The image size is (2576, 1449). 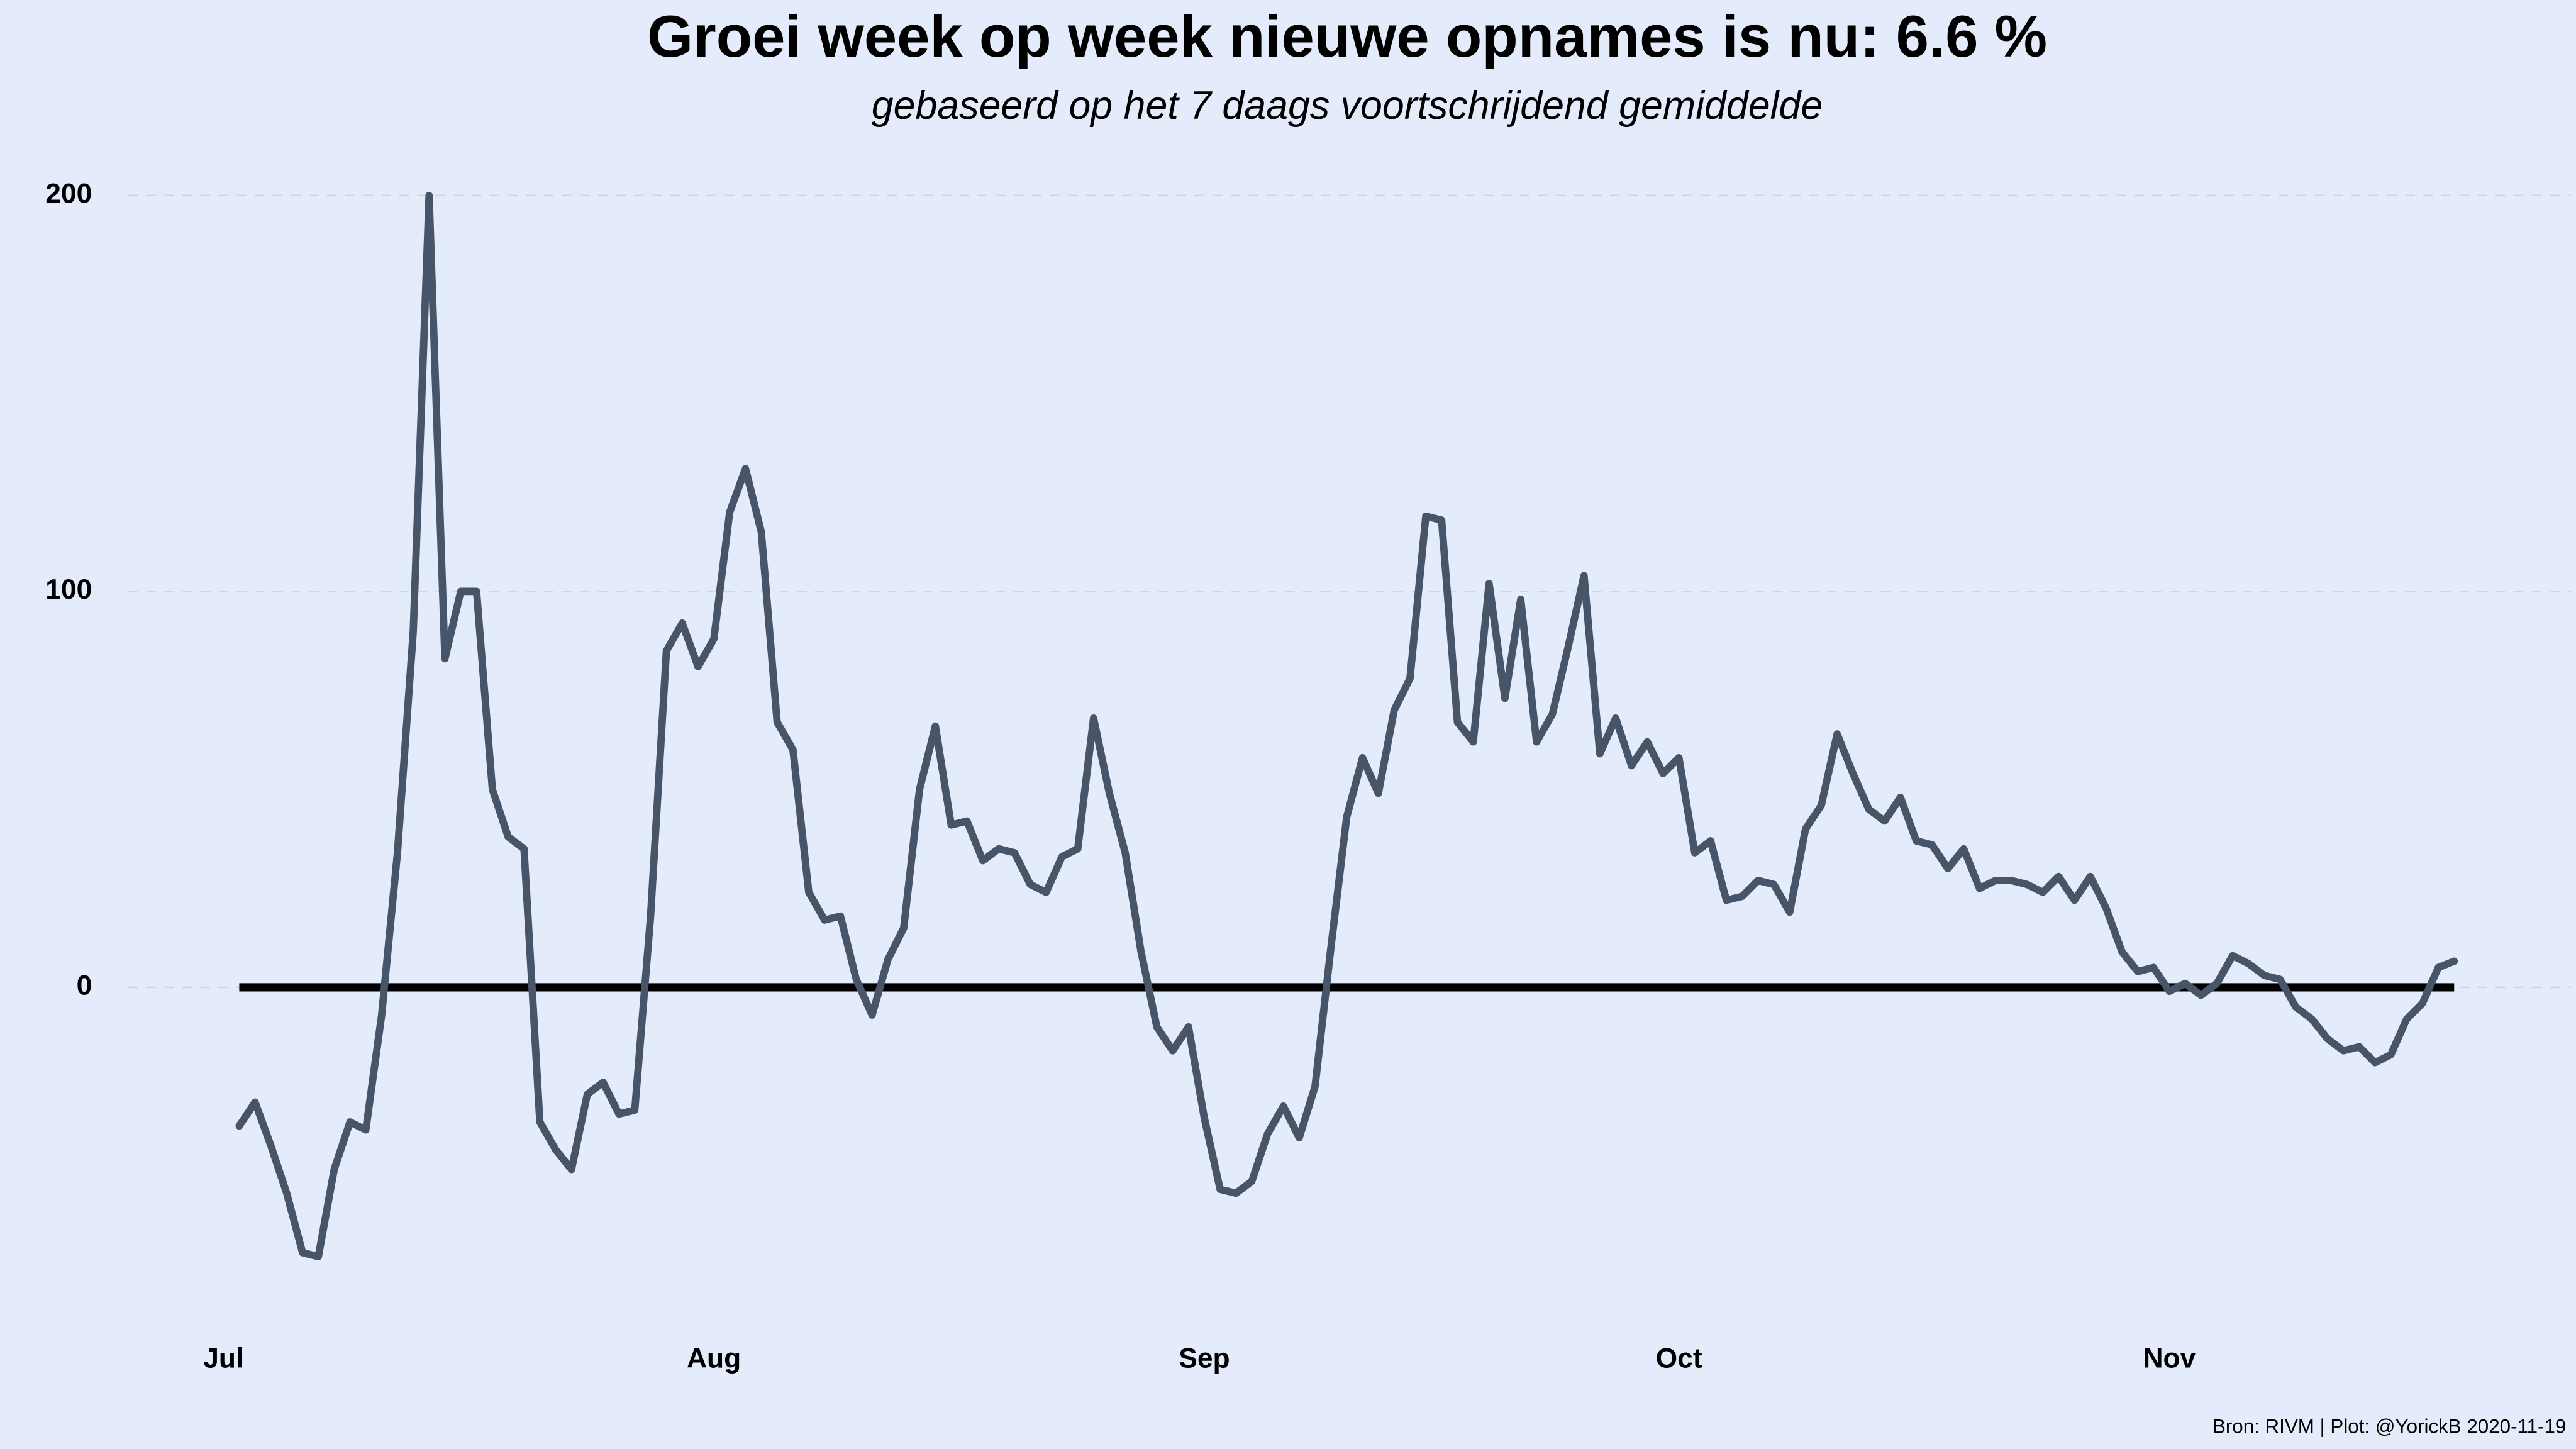 I want to click on x-tick-label: Oct, so click(x=1679, y=1358).